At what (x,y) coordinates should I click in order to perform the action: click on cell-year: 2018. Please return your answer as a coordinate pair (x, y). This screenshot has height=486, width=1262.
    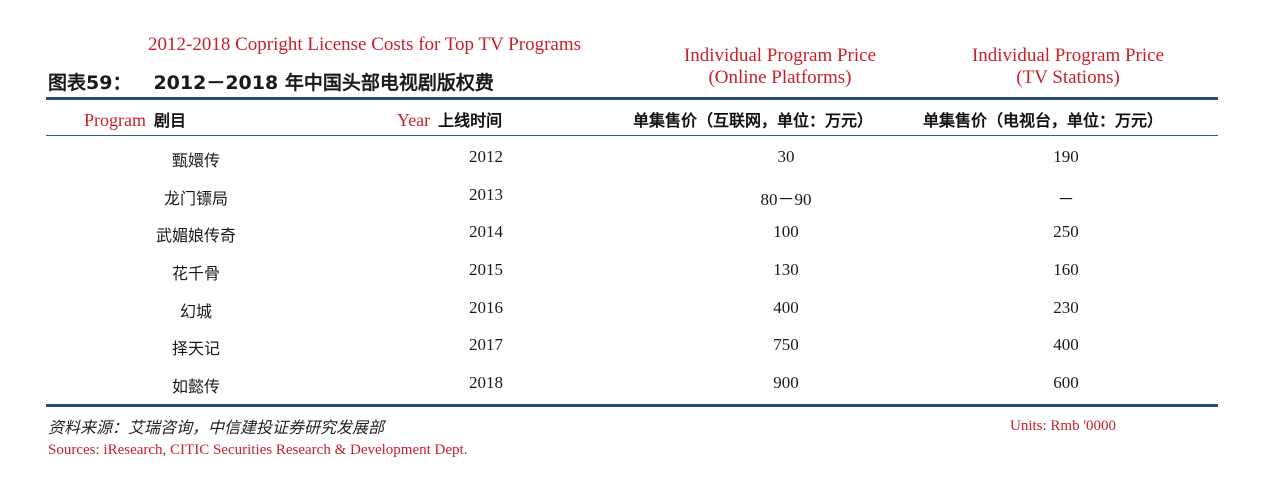
    Looking at the image, I should click on (486, 383).